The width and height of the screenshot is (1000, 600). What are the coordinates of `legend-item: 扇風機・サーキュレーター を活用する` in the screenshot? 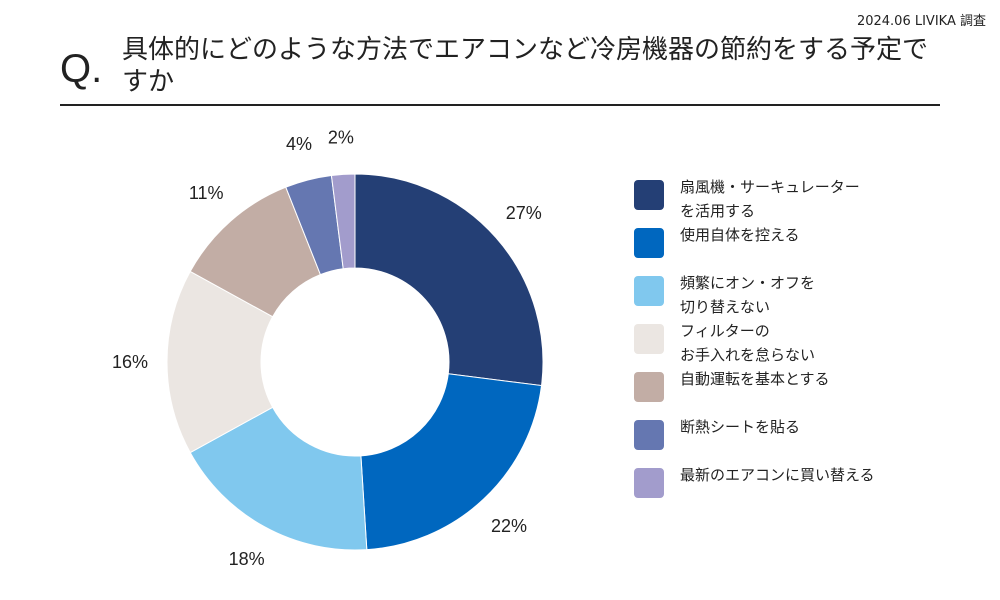 It's located at (799, 196).